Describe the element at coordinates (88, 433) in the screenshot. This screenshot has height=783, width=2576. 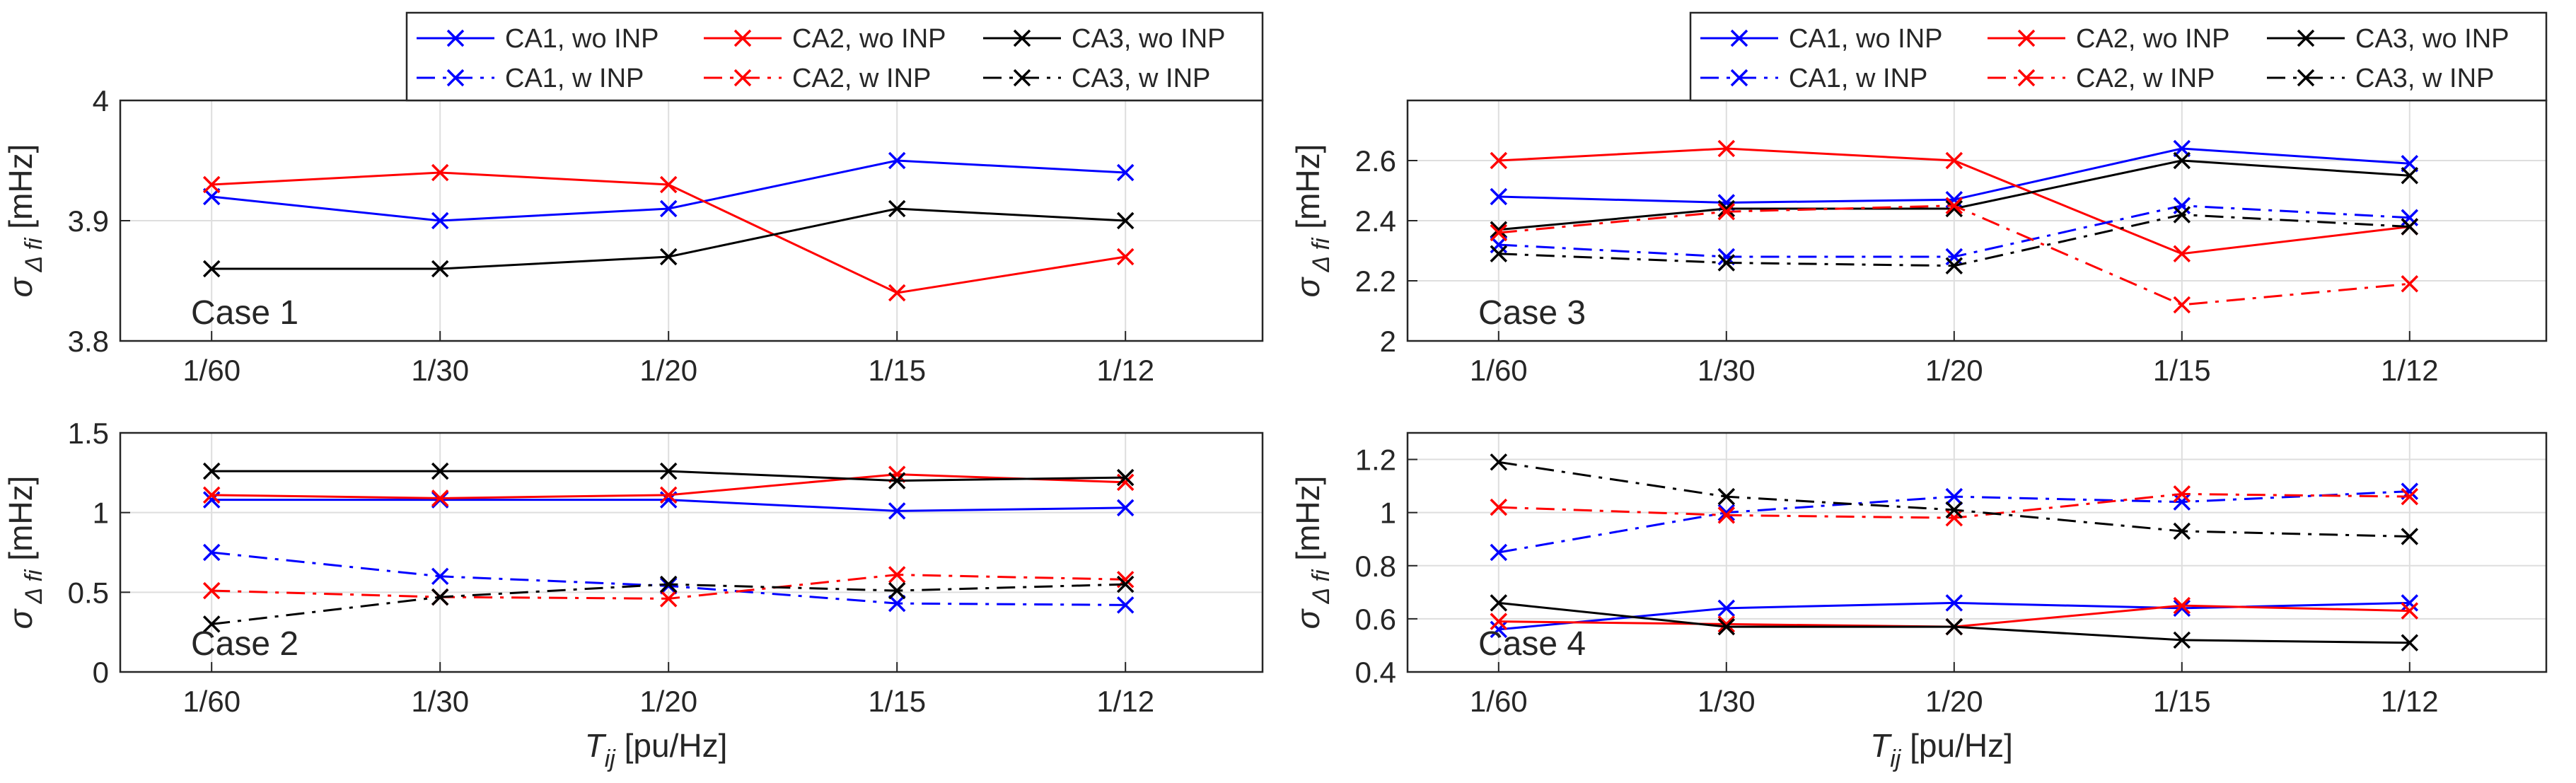
I see `y-tick-label: 1.5` at that location.